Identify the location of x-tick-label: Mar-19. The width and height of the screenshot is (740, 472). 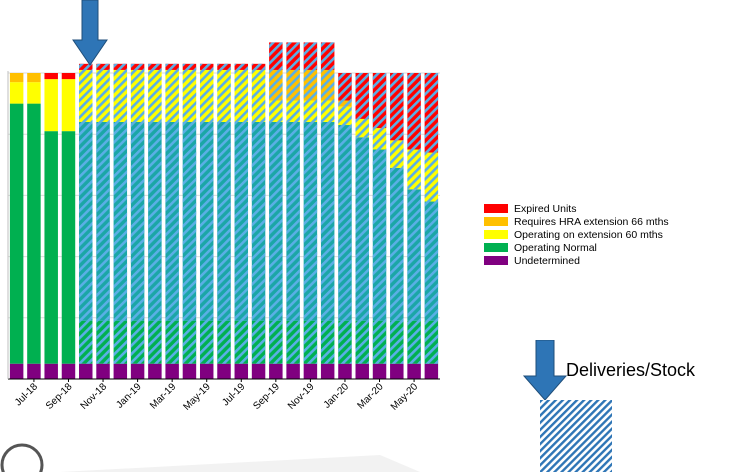
(163, 396).